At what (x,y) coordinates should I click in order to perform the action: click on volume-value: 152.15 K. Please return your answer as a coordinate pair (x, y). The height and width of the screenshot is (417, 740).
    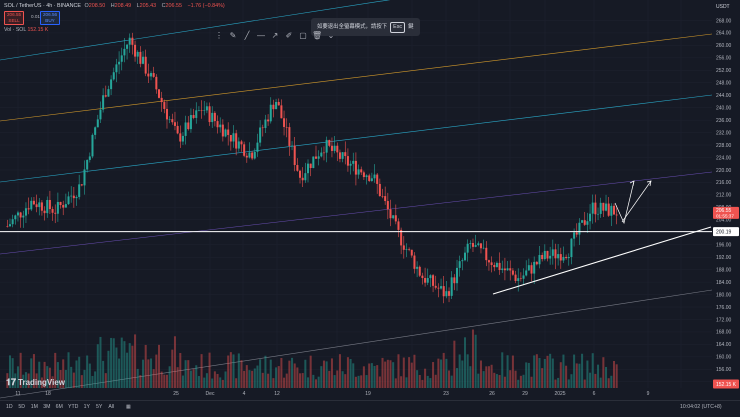
    Looking at the image, I should click on (38, 30).